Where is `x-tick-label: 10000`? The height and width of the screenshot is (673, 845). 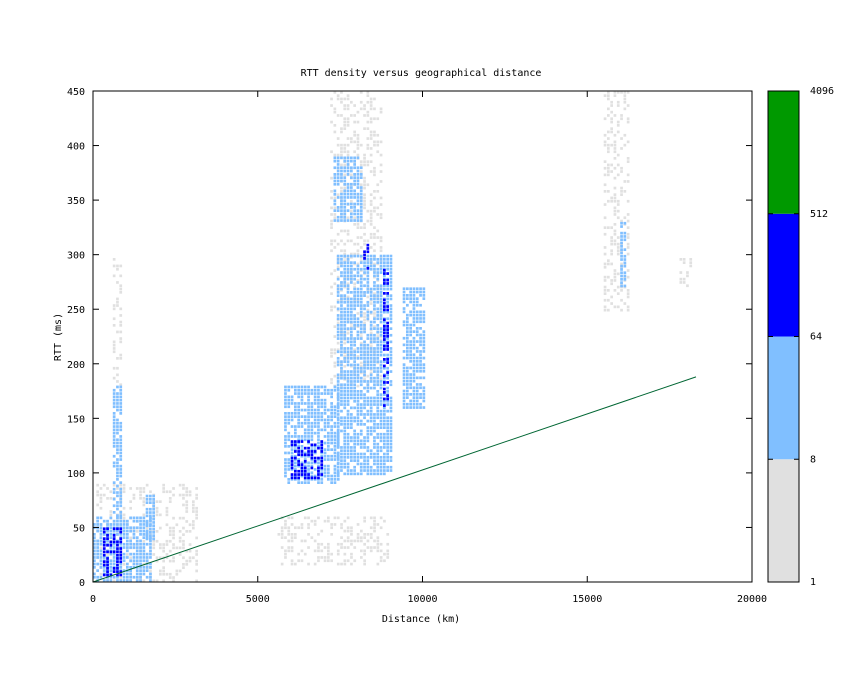
x-tick-label: 10000 is located at coordinates (422, 599).